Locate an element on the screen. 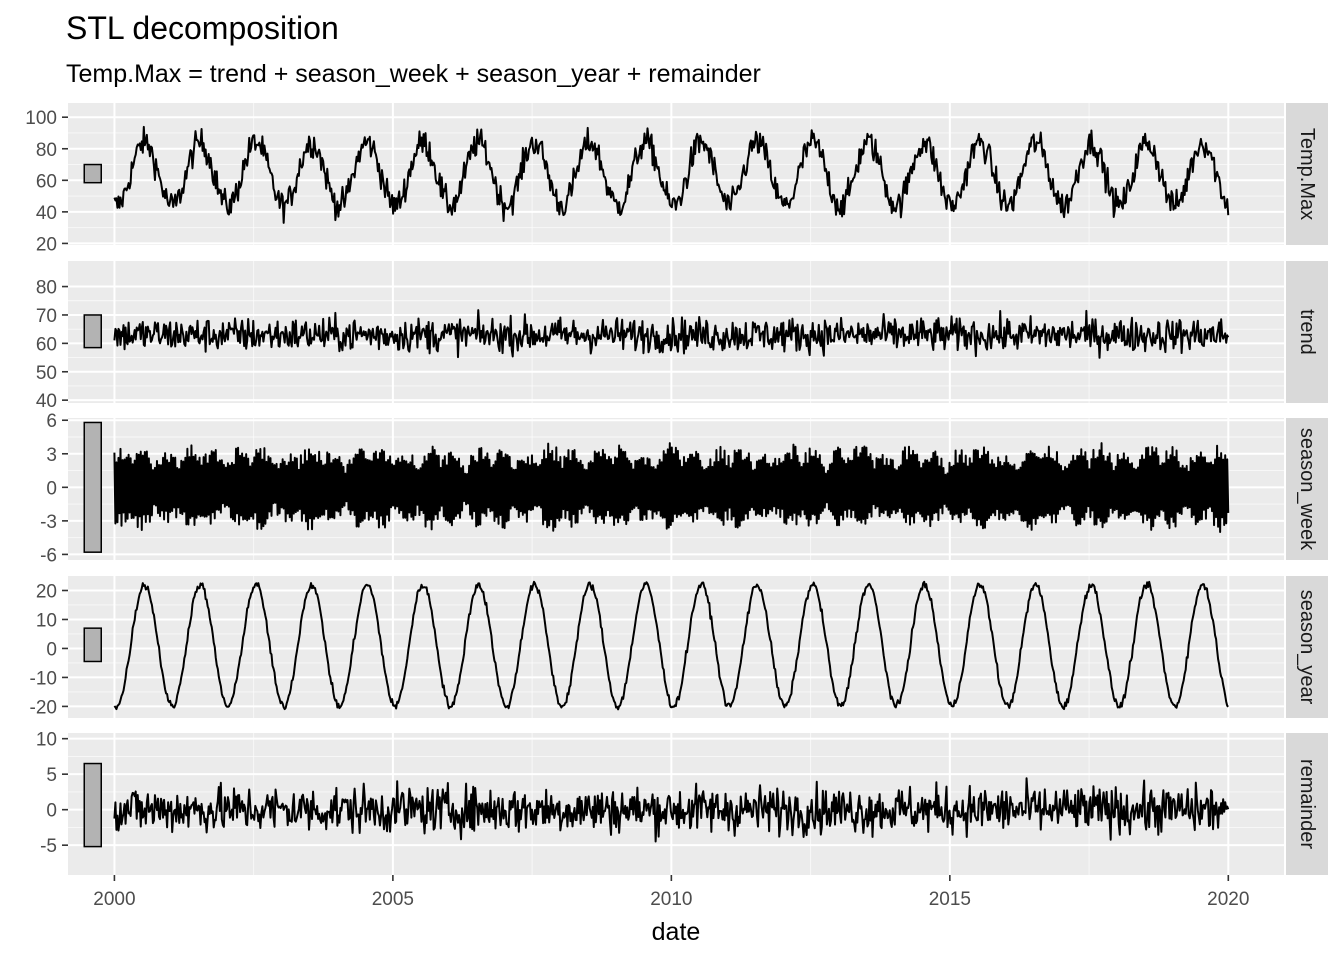  y-tick-label: -10 is located at coordinates (43, 678).